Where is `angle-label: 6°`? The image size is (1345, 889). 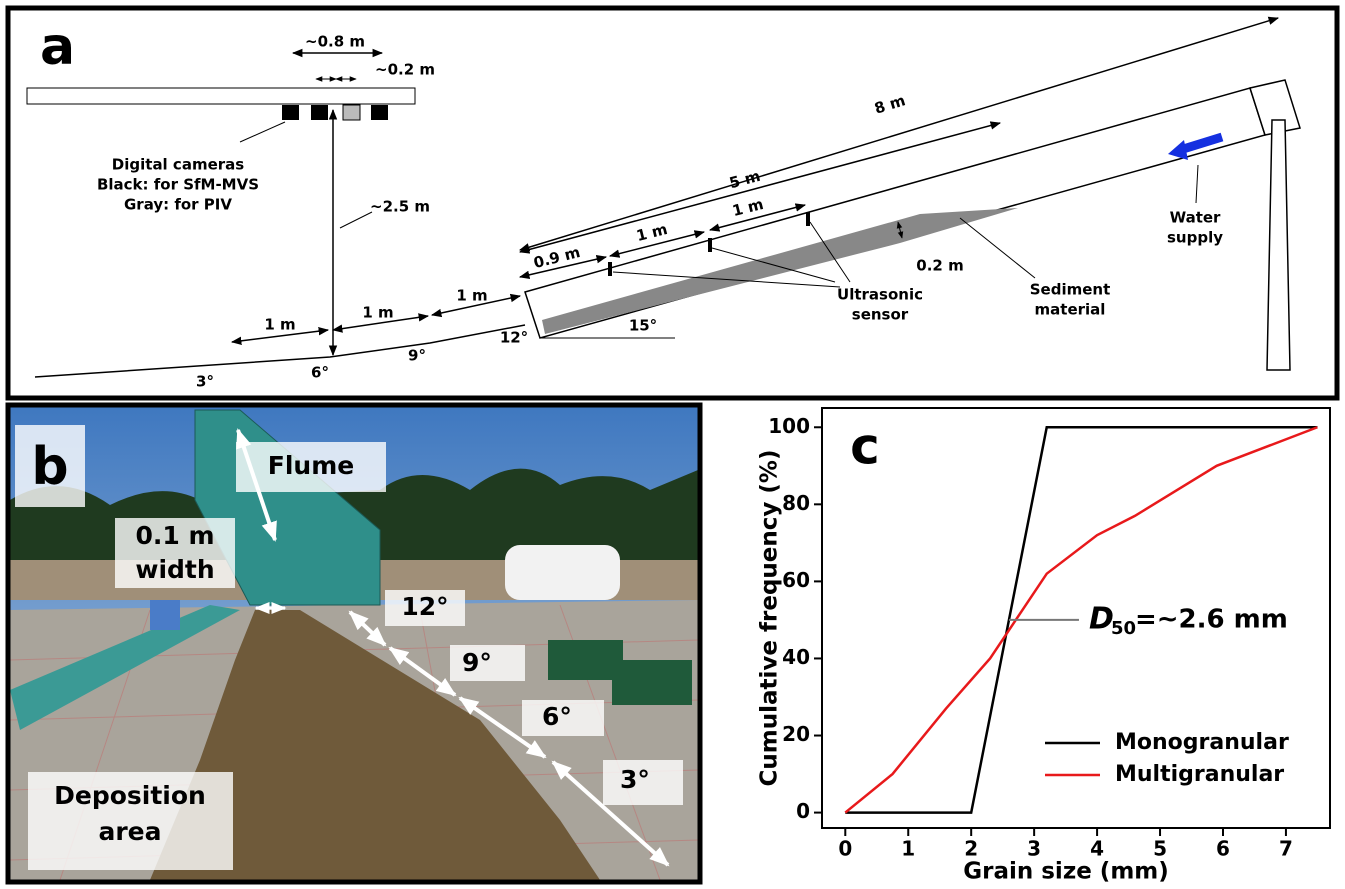
angle-label: 6° is located at coordinates (320, 373).